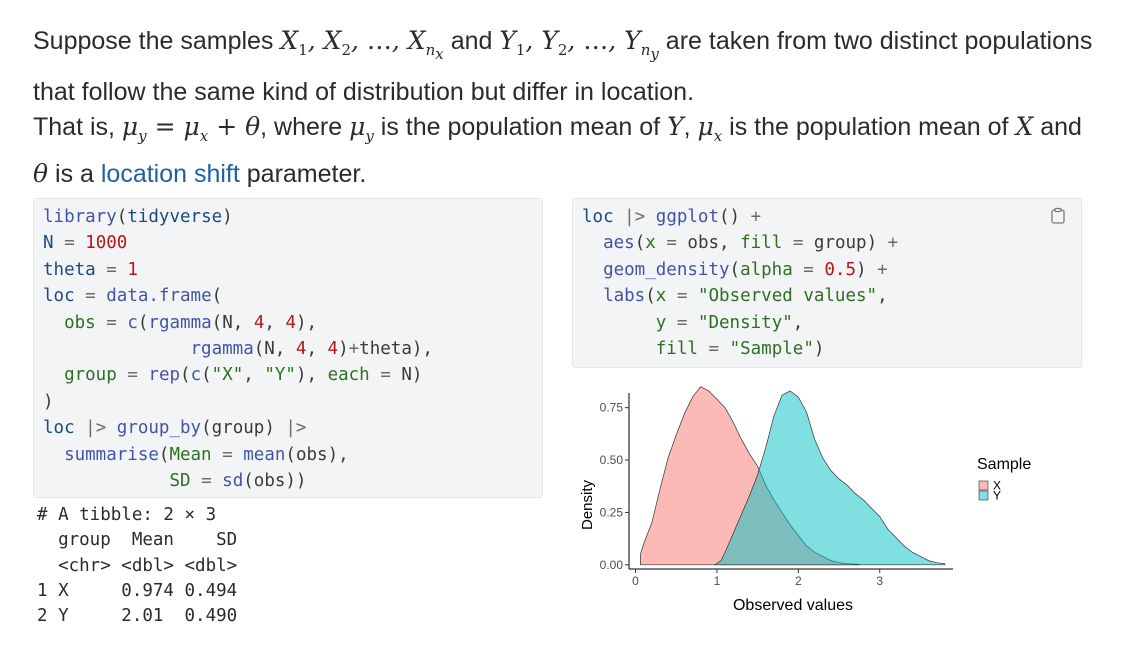  I want to click on density-area-y, so click(830, 478).